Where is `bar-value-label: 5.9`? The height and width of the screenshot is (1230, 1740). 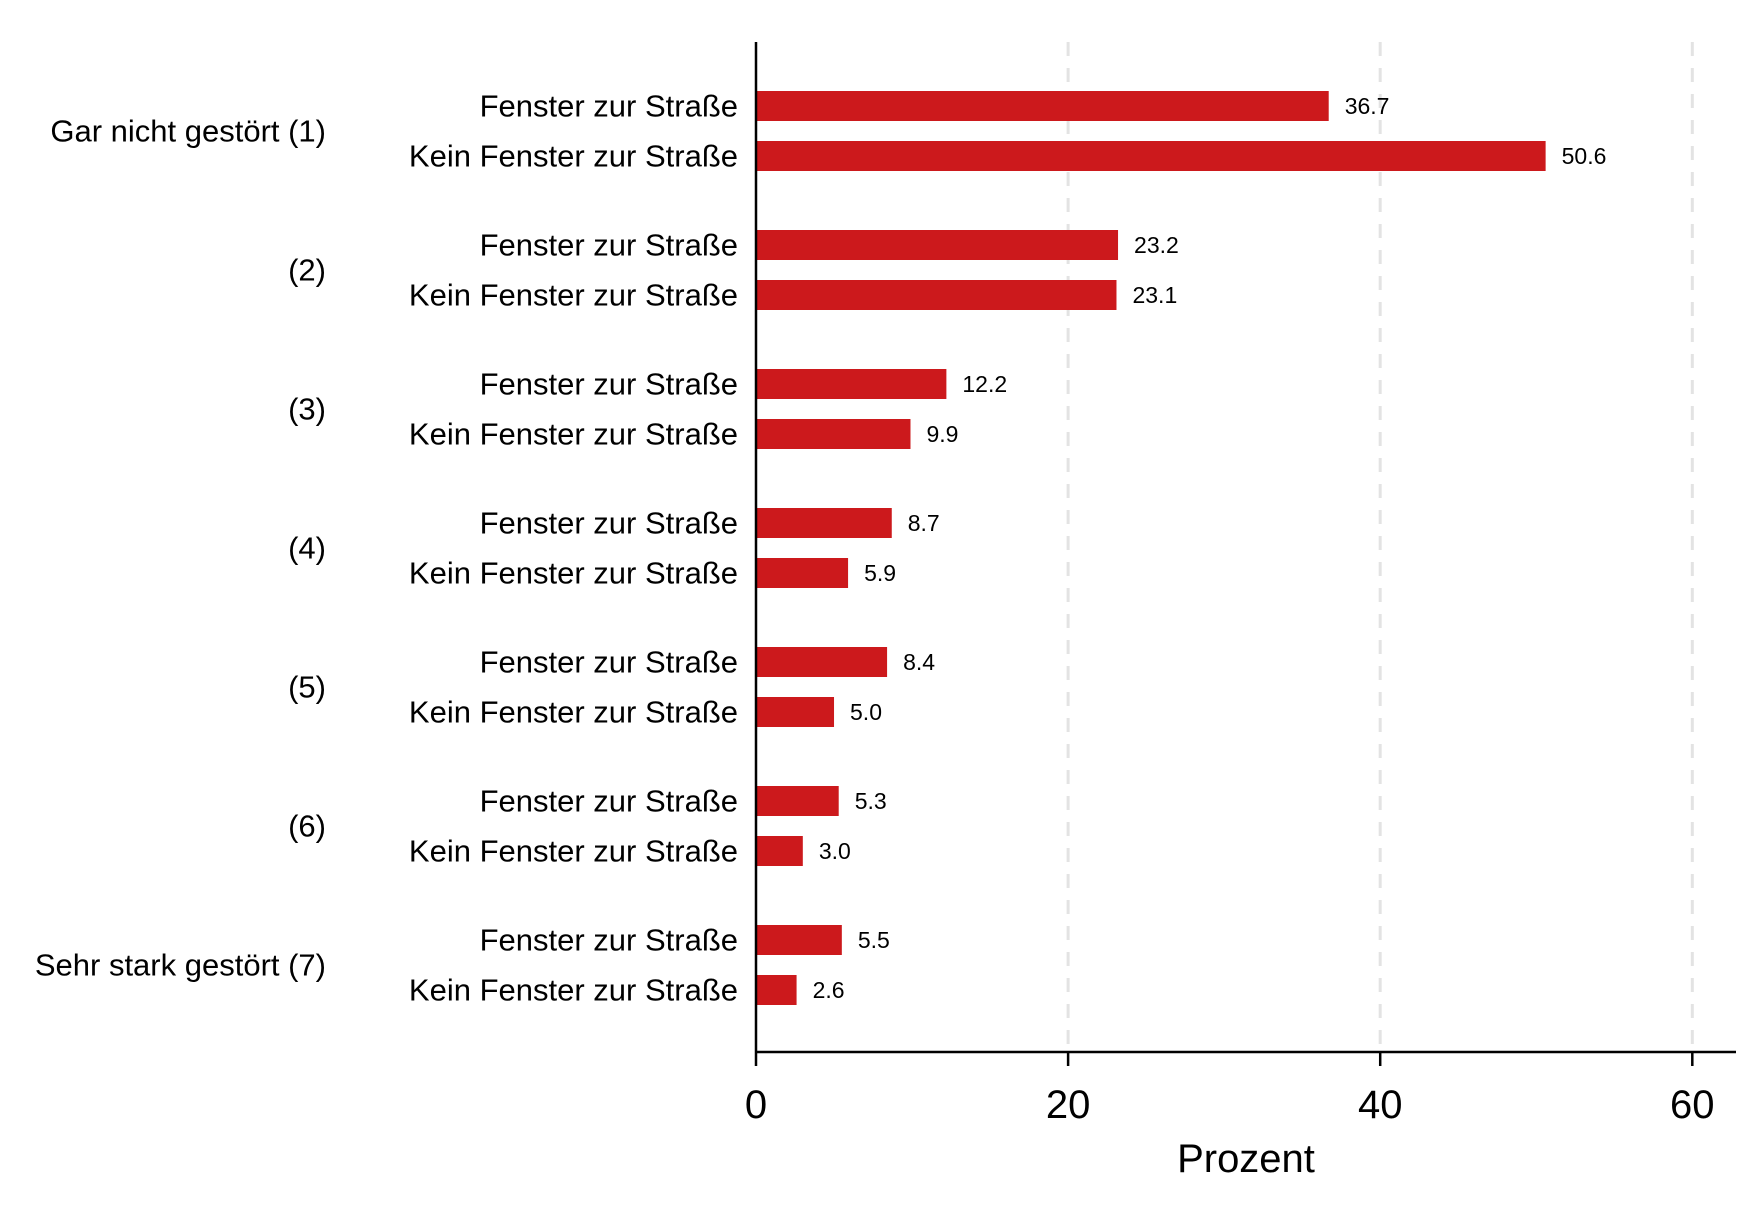
bar-value-label: 5.9 is located at coordinates (880, 573).